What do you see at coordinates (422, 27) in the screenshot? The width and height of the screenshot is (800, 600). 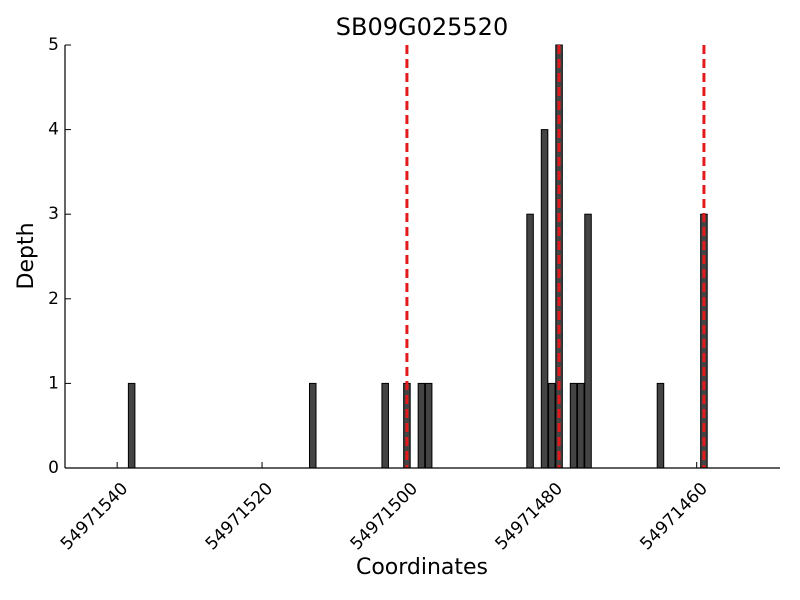 I see `chart-title: SB09G025520` at bounding box center [422, 27].